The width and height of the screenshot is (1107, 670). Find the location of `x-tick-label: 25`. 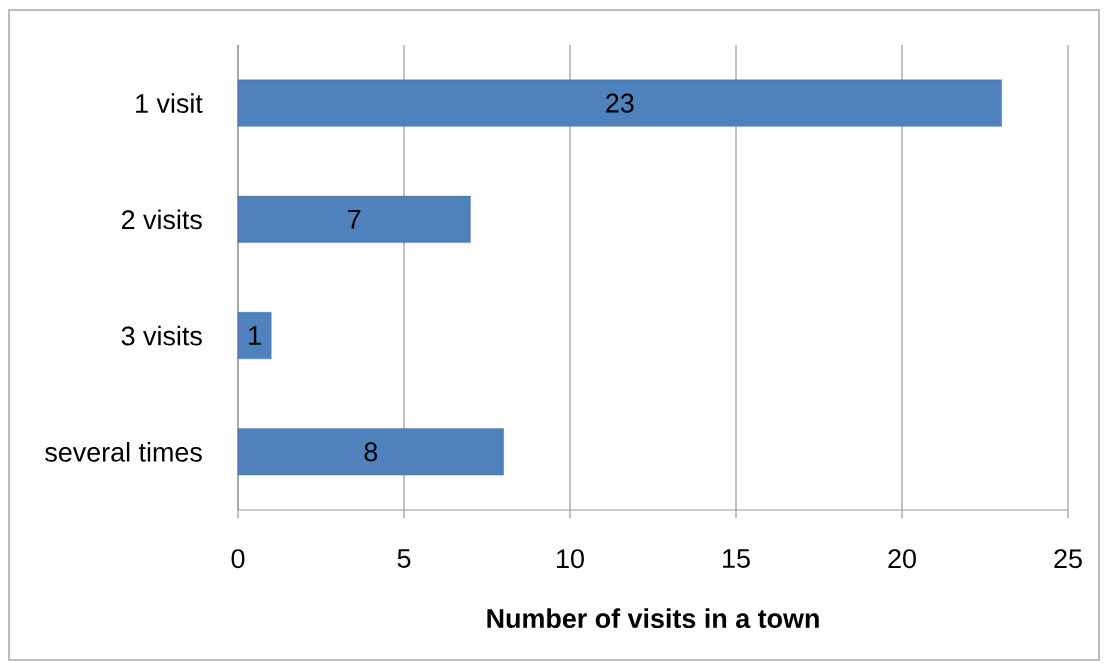

x-tick-label: 25 is located at coordinates (1068, 559).